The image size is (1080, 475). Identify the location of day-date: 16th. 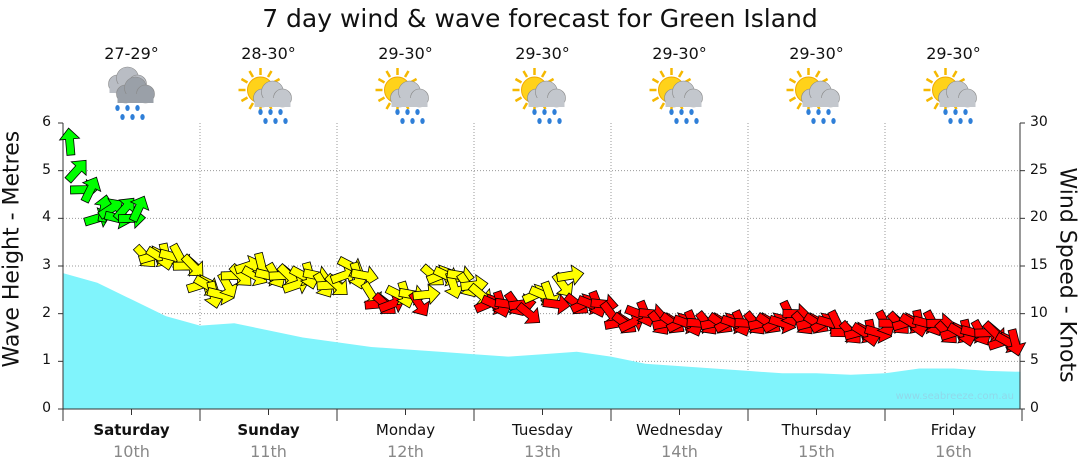
(953, 451).